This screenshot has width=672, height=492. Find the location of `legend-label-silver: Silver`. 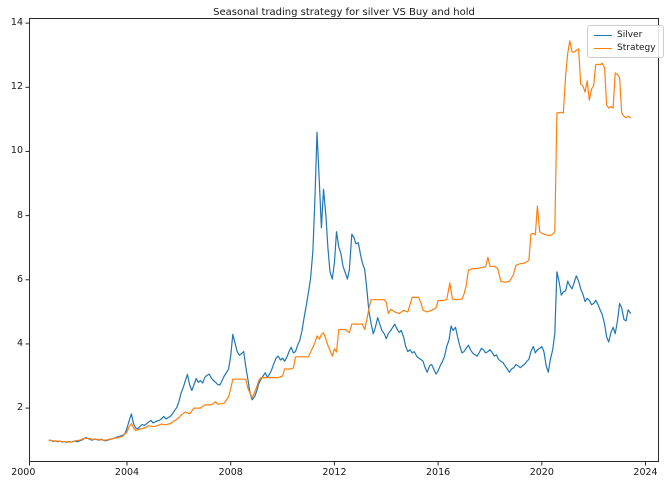

legend-label-silver: Silver is located at coordinates (630, 35).